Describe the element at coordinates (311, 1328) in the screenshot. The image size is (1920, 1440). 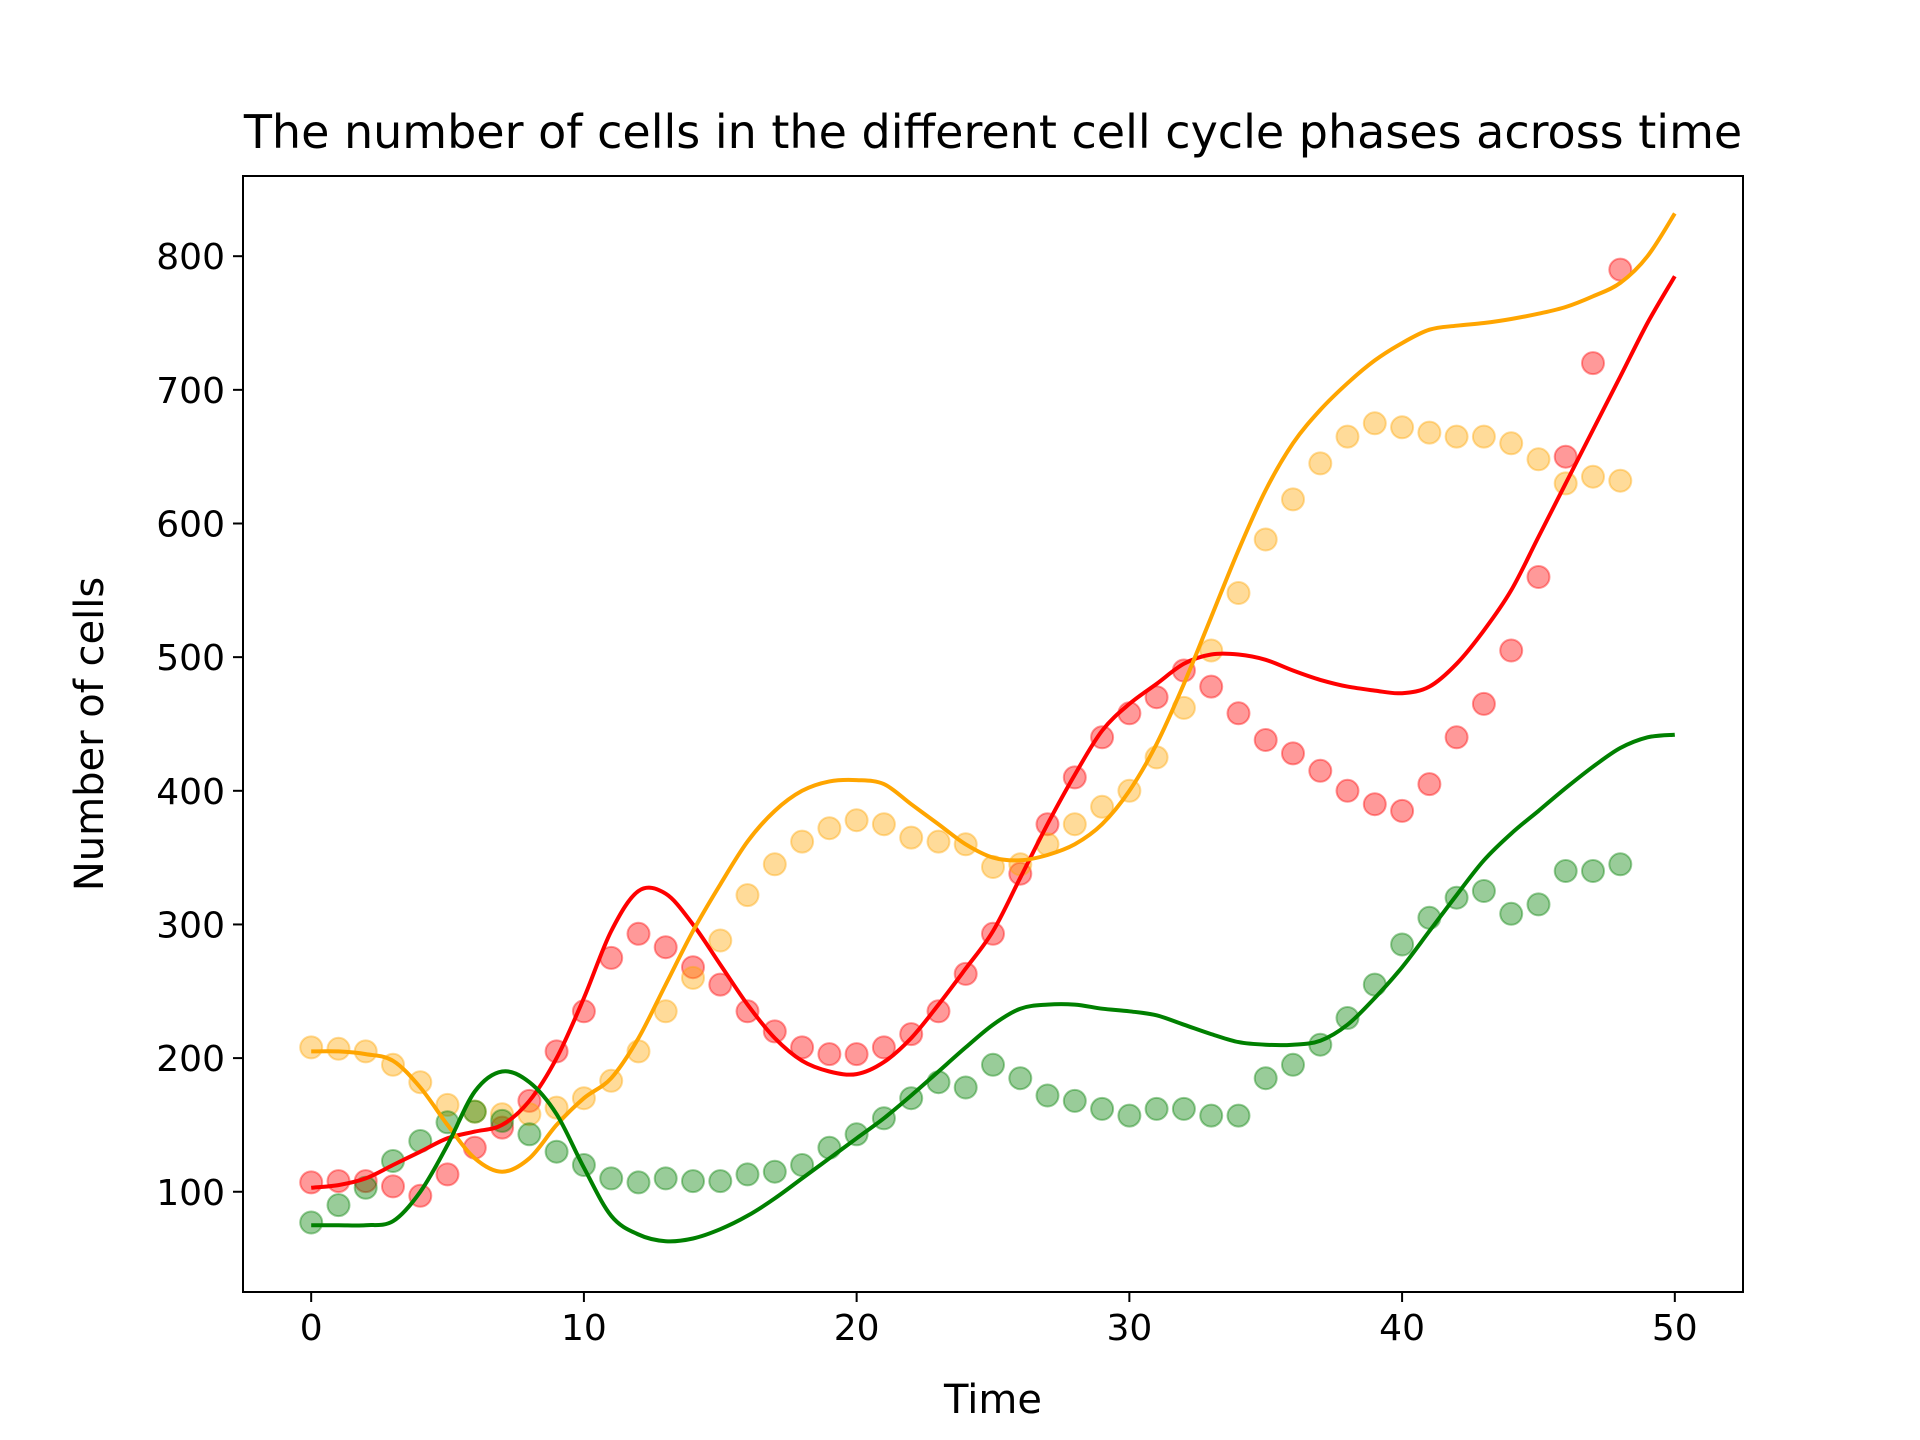
I see `x-tick-label: 0` at that location.